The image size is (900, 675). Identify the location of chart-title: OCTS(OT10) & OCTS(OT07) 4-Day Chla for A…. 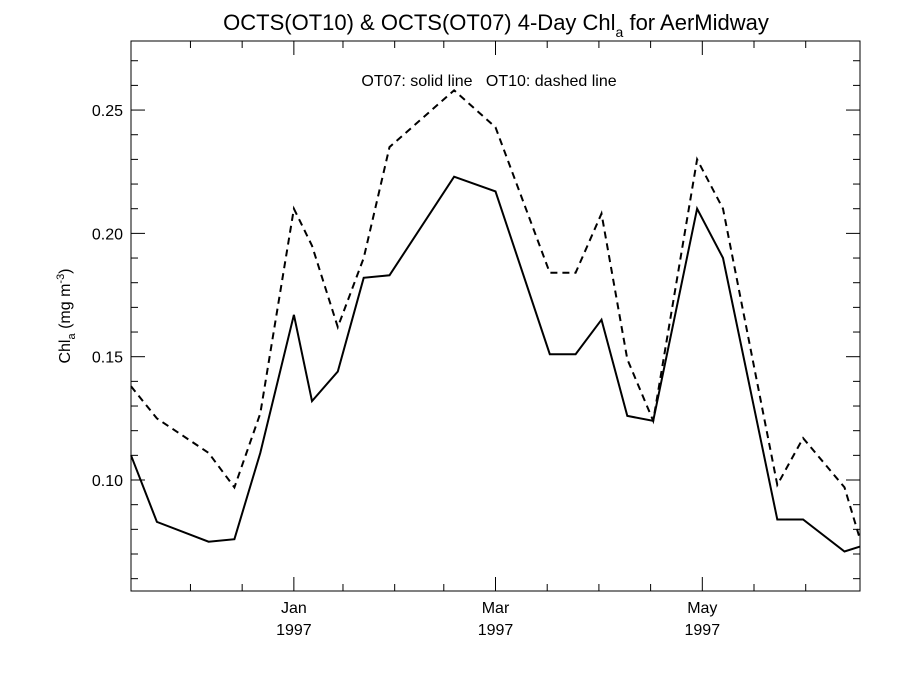
(496, 25).